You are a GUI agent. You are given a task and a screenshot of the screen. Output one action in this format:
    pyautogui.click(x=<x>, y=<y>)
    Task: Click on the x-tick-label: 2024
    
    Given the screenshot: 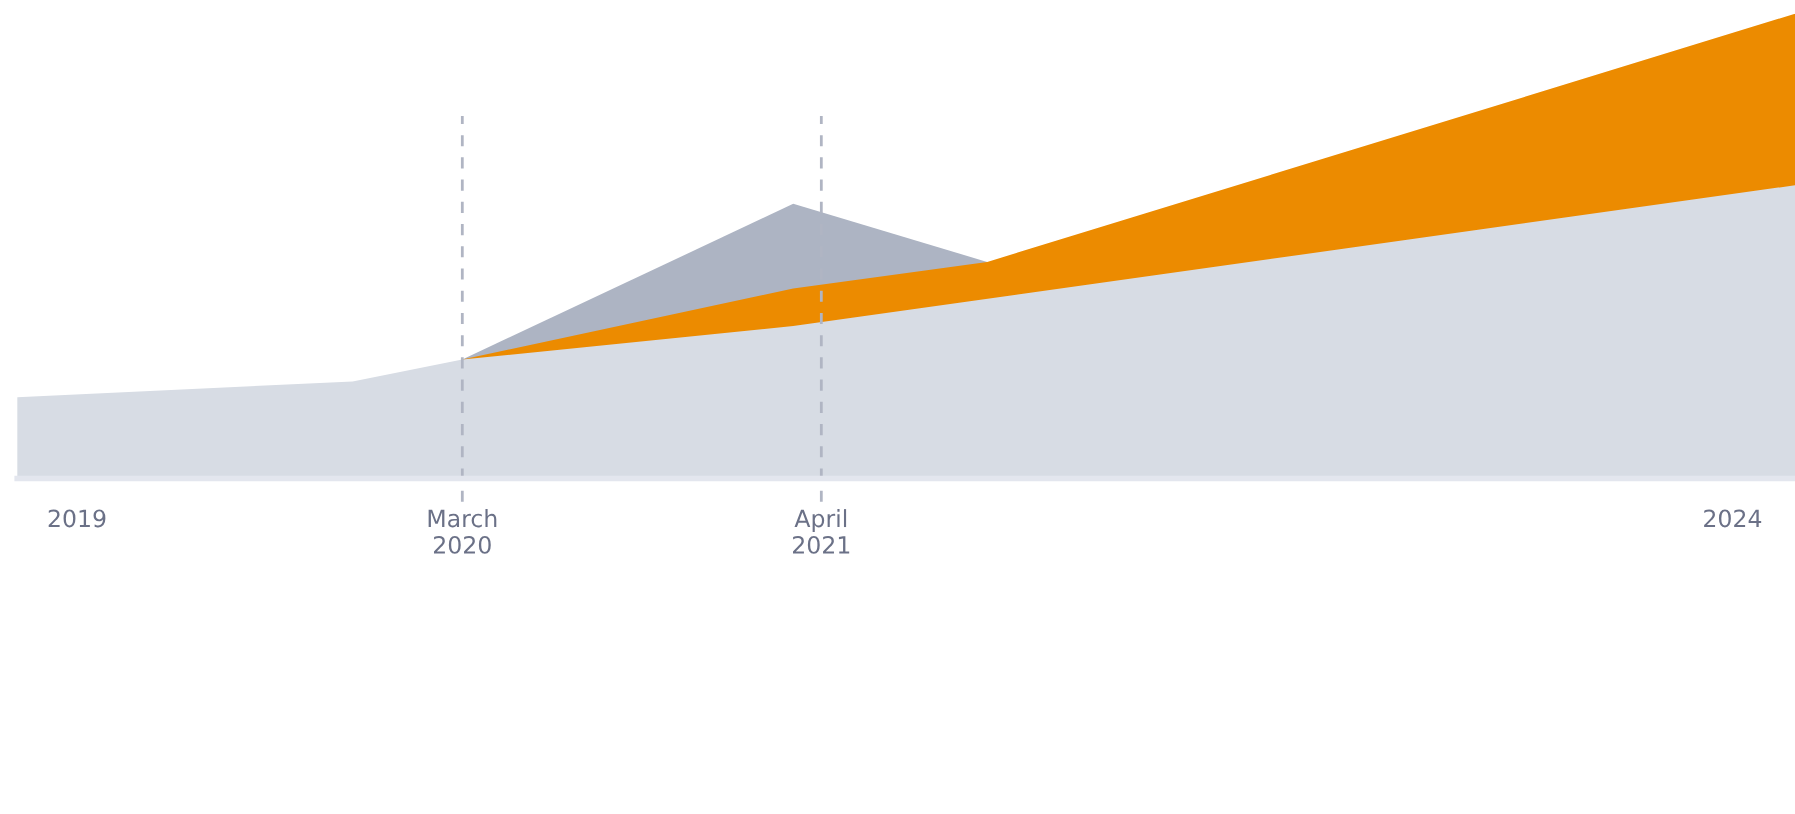 What is the action you would take?
    pyautogui.click(x=1733, y=518)
    